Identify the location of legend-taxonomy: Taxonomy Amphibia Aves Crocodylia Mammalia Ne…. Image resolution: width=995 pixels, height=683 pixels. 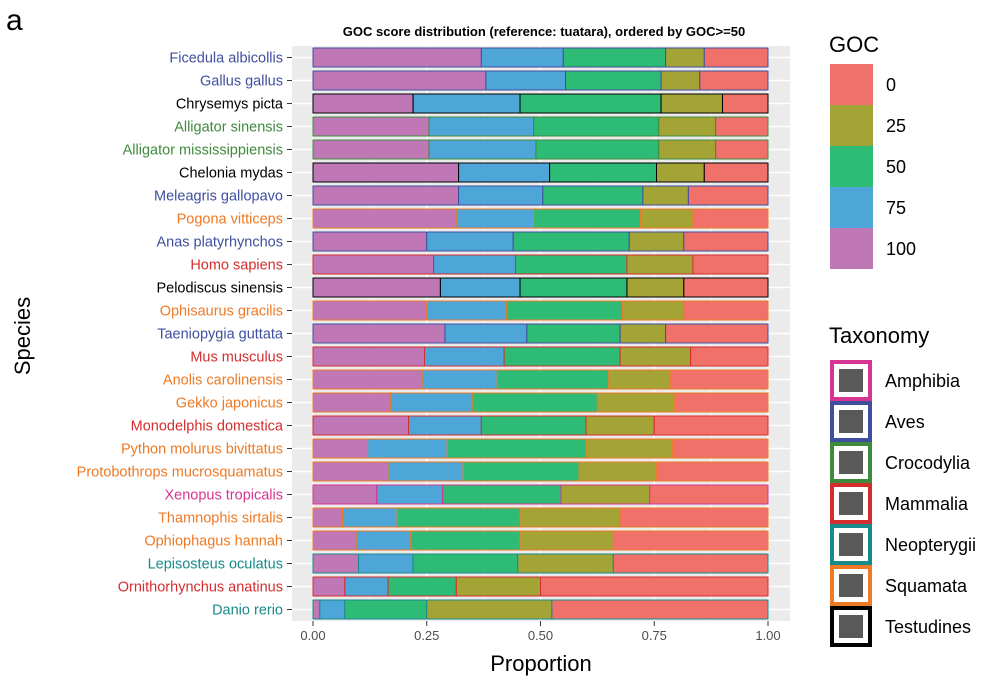
(902, 485).